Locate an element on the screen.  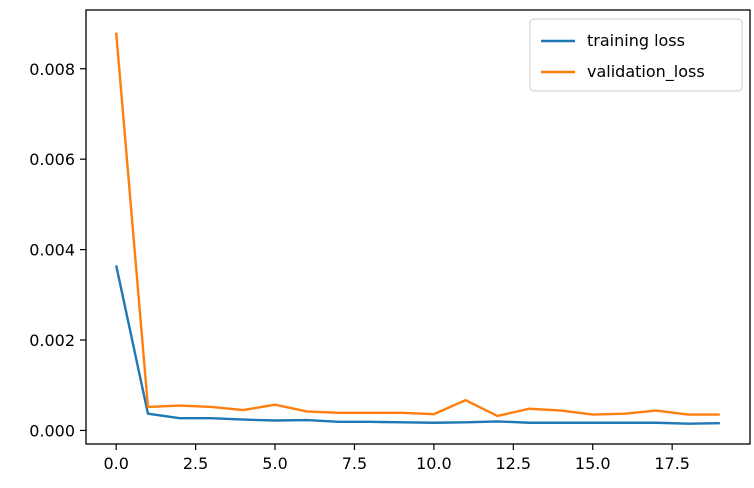
x-tick-label: 7.5 is located at coordinates (354, 463).